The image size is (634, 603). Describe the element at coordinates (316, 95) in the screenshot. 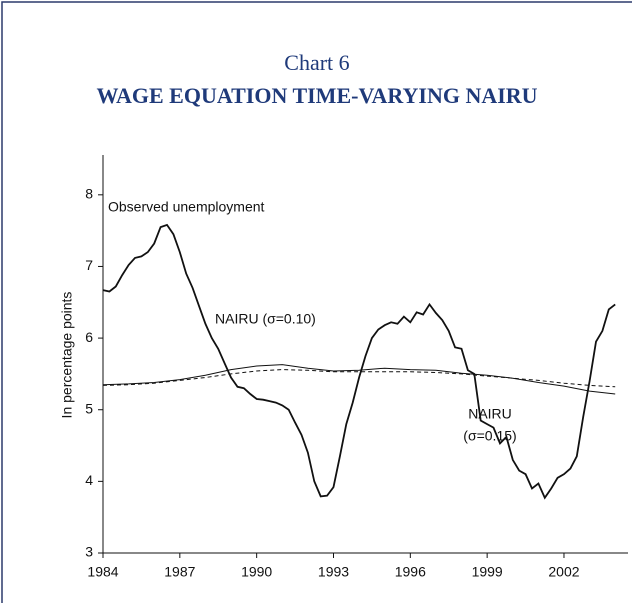

I see `chart-subtitle: WAGE EQUATION TIME-VARYING NAIRU` at that location.